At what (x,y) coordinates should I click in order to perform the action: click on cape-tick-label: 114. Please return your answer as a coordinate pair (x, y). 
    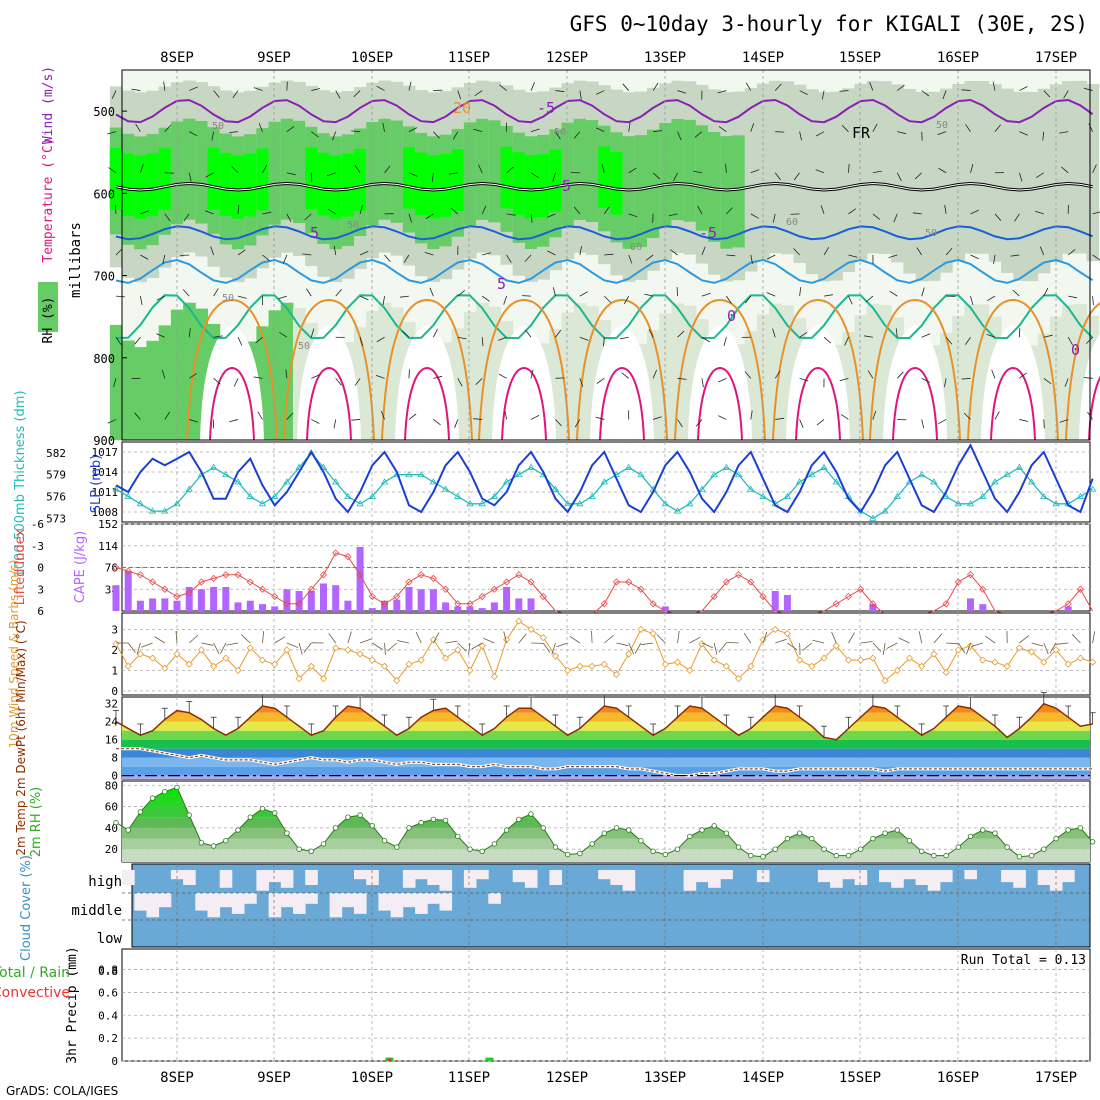
    Looking at the image, I should click on (108, 546).